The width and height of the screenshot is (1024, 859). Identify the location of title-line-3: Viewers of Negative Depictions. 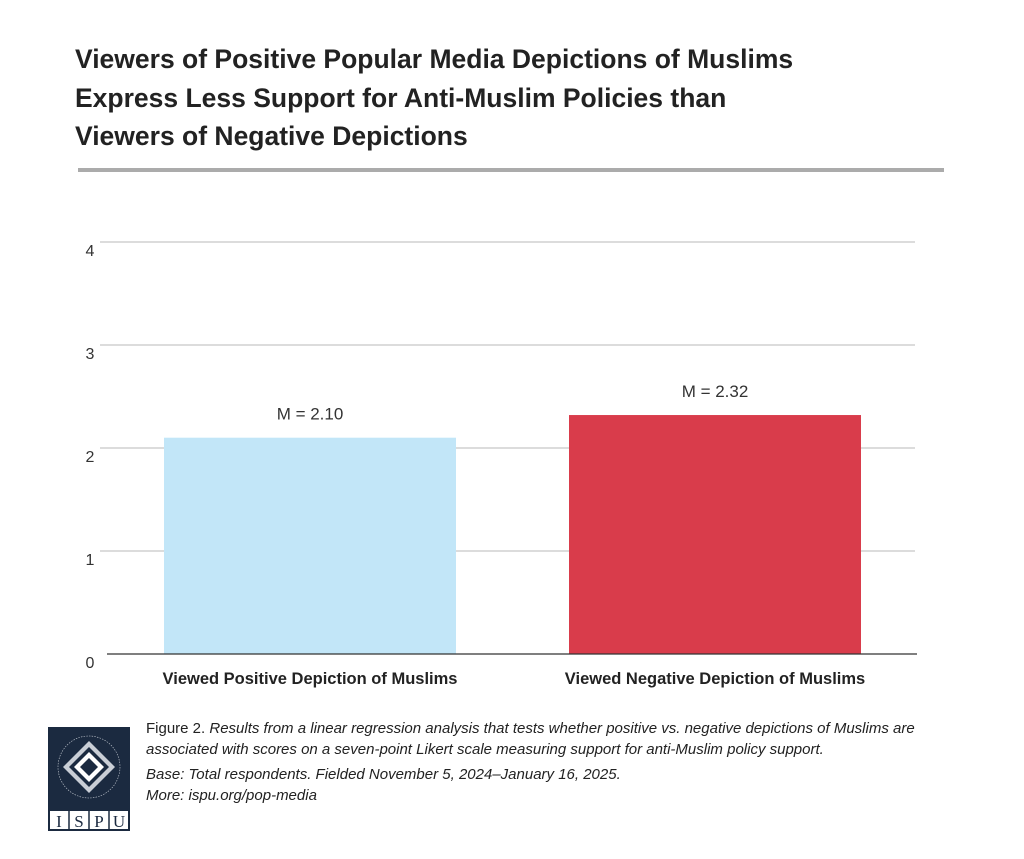
(271, 136).